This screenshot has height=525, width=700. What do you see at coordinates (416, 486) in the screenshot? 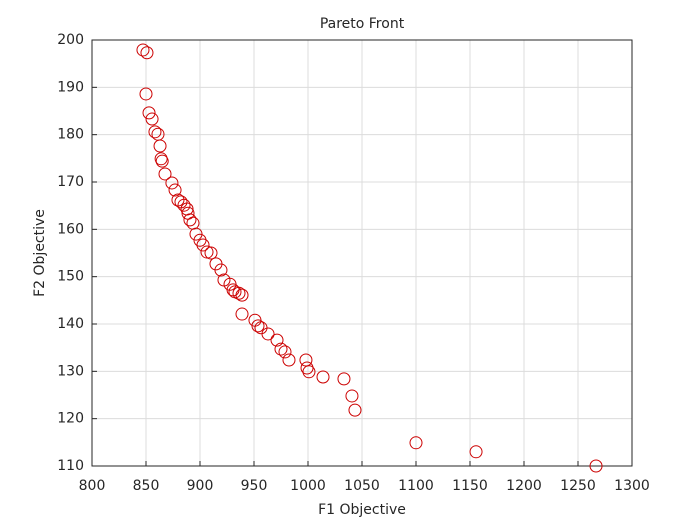
I see `x-tick-label: 1100` at bounding box center [416, 486].